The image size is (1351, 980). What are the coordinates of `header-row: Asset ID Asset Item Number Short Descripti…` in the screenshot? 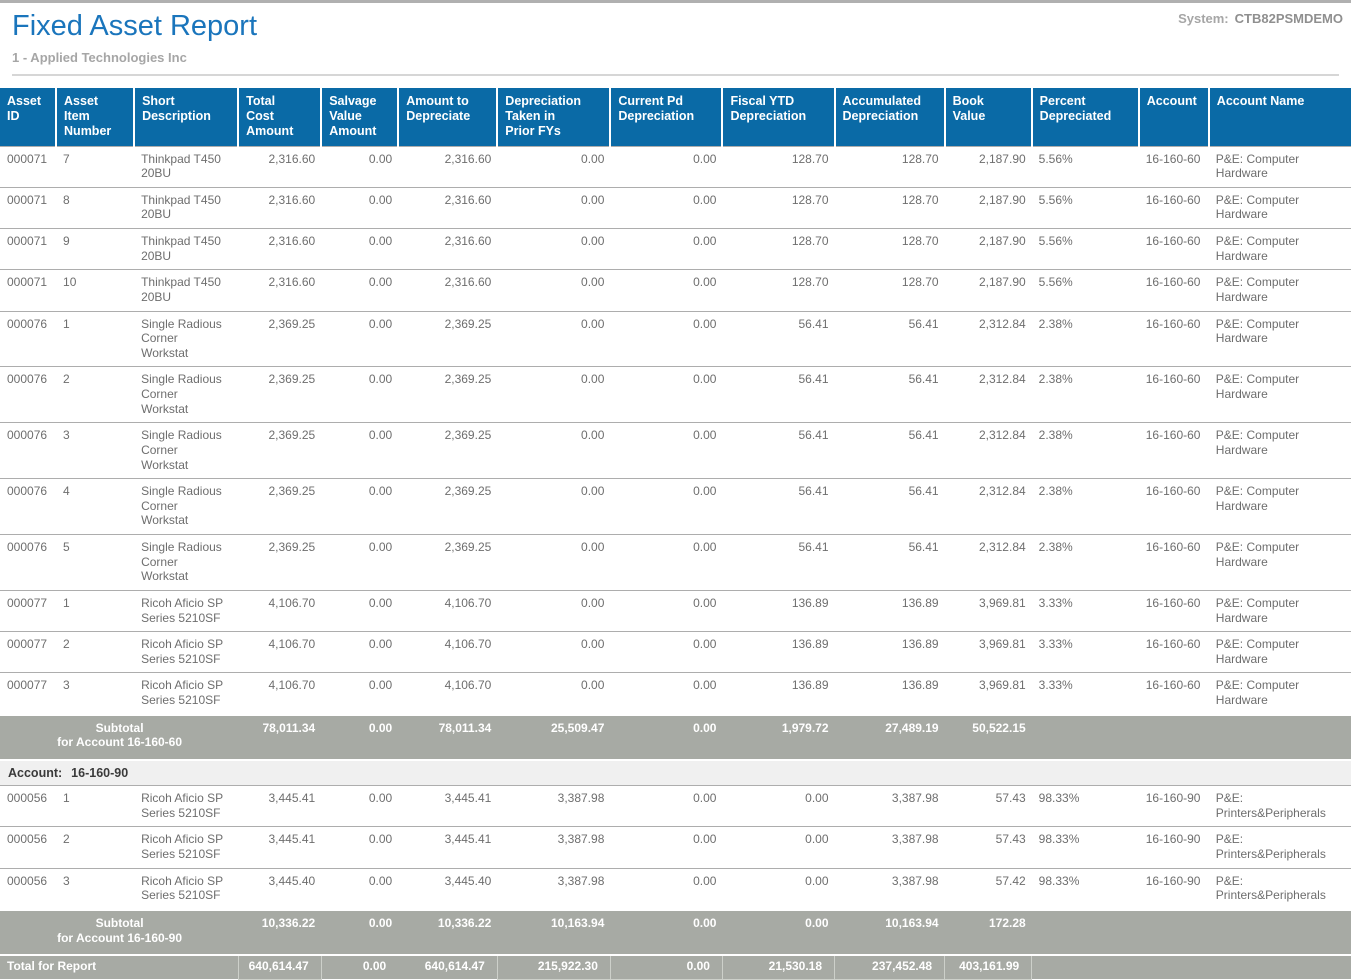 It's located at (675, 117).